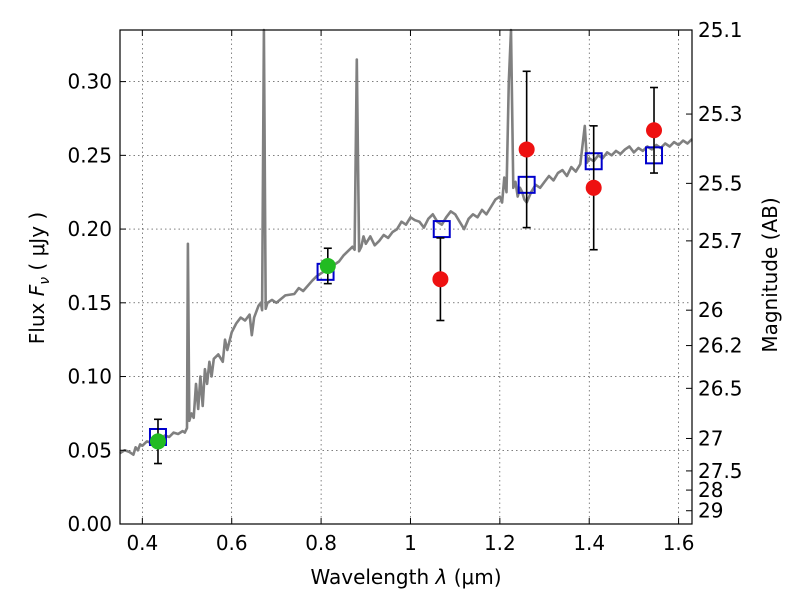 Image resolution: width=800 pixels, height=600 pixels. Describe the element at coordinates (720, 388) in the screenshot. I see `y2-tick-label: 26.5` at that location.